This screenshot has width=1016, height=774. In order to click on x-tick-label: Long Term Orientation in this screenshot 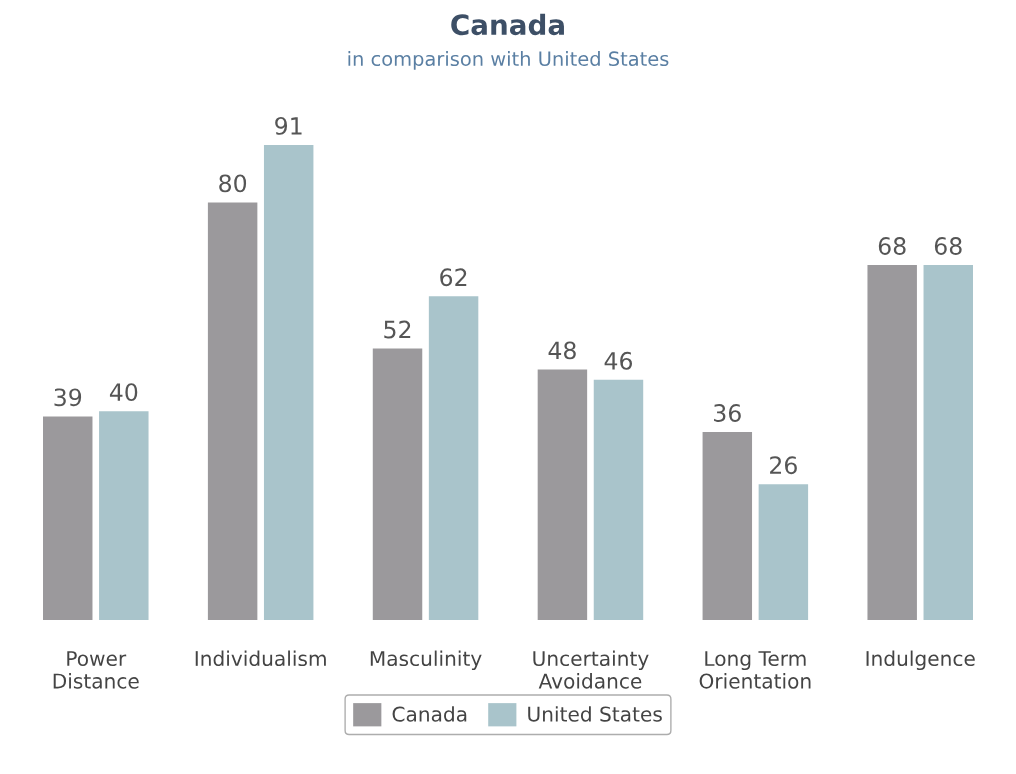, I will do `click(755, 670)`.